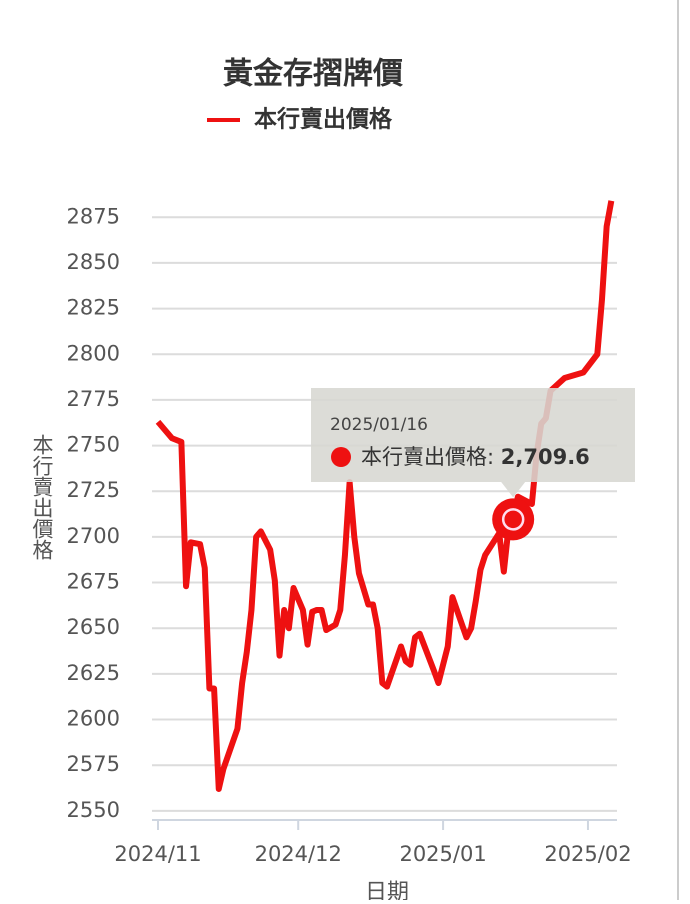 Image resolution: width=690 pixels, height=904 pixels. Describe the element at coordinates (157, 854) in the screenshot. I see `x-tick-label: 2024/11` at that location.